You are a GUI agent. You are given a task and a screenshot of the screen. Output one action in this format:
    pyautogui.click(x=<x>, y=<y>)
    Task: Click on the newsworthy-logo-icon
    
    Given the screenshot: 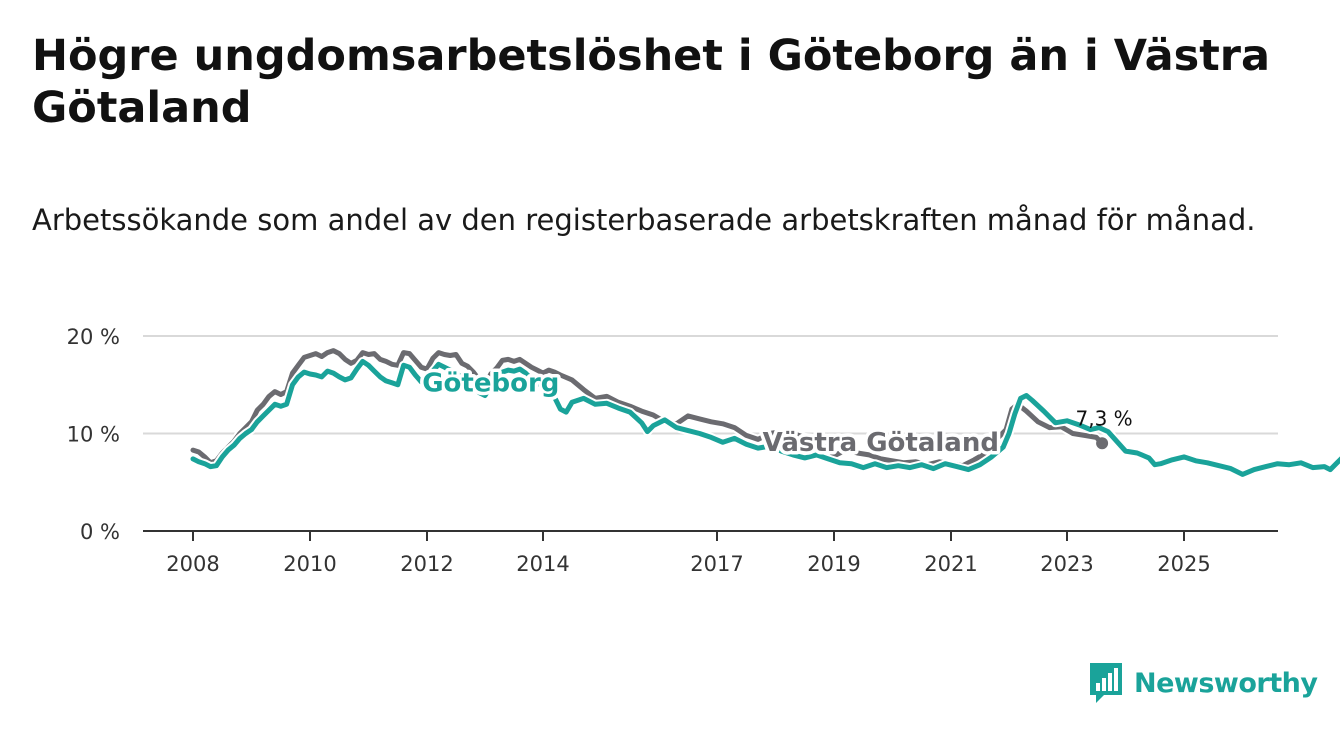 What is the action you would take?
    pyautogui.click(x=1106, y=683)
    